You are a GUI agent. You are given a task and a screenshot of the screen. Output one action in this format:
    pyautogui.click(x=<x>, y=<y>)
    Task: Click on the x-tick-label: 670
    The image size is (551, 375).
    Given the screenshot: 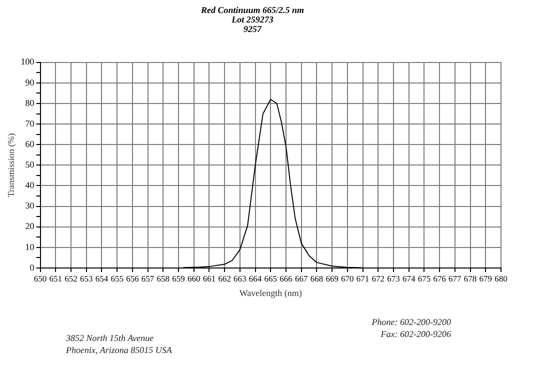 What is the action you would take?
    pyautogui.click(x=347, y=278)
    